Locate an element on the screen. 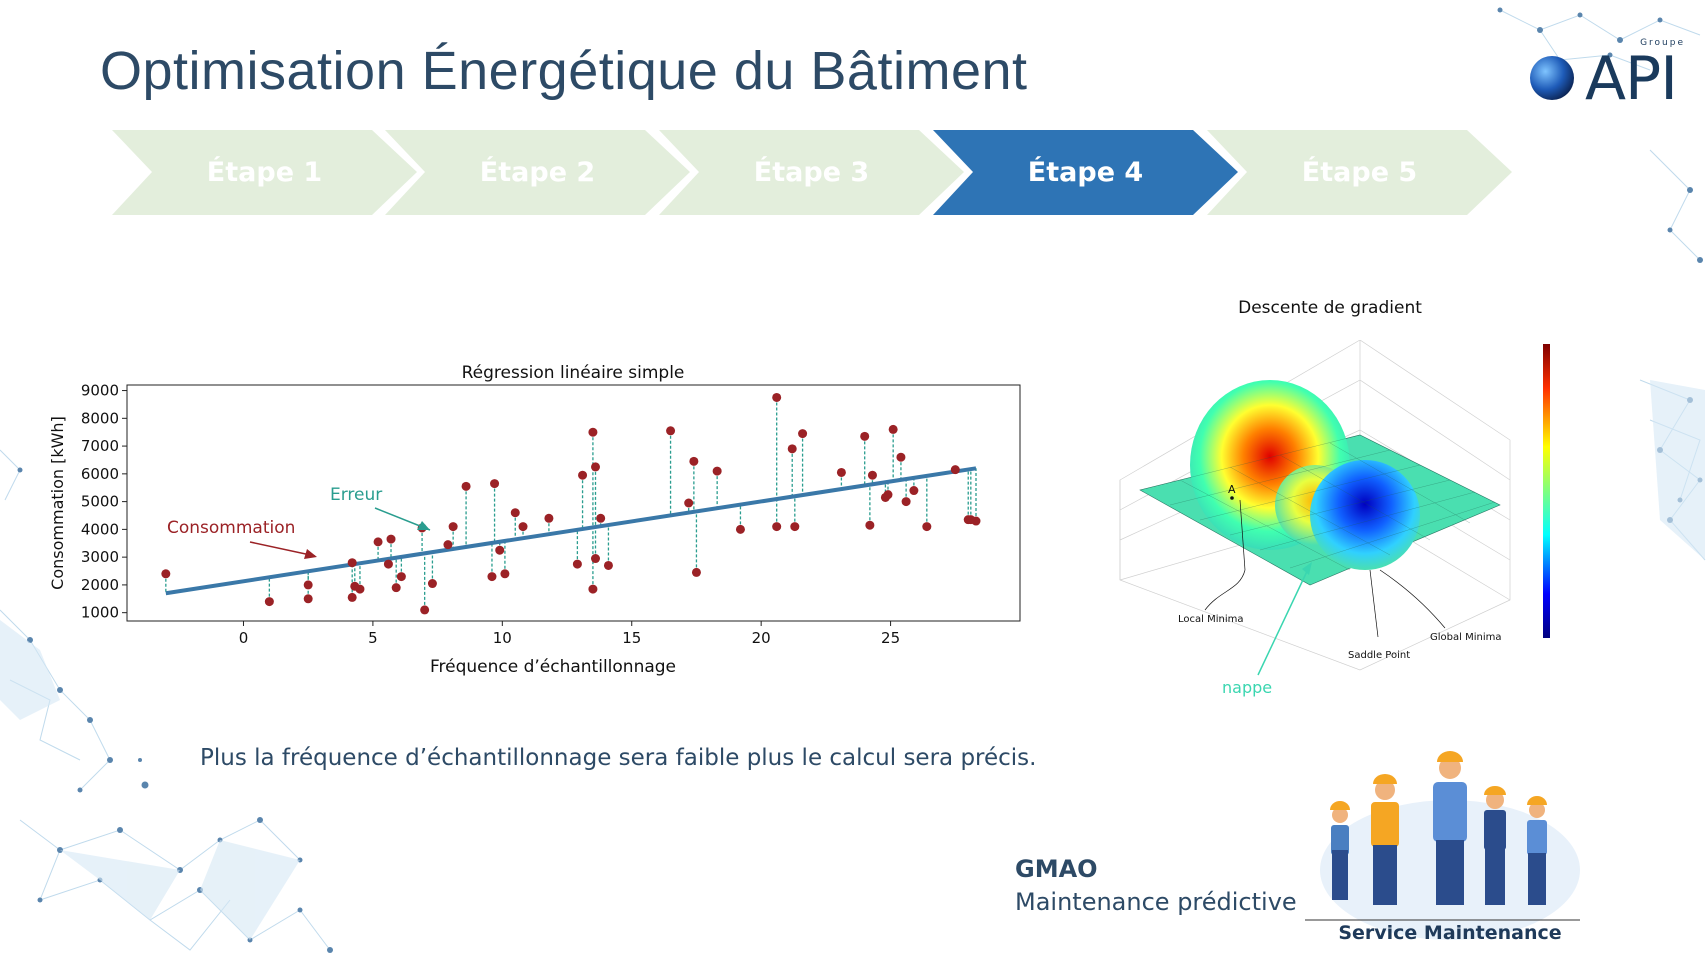 The image size is (1707, 960). y-tick-label: 3000 is located at coordinates (100, 557).